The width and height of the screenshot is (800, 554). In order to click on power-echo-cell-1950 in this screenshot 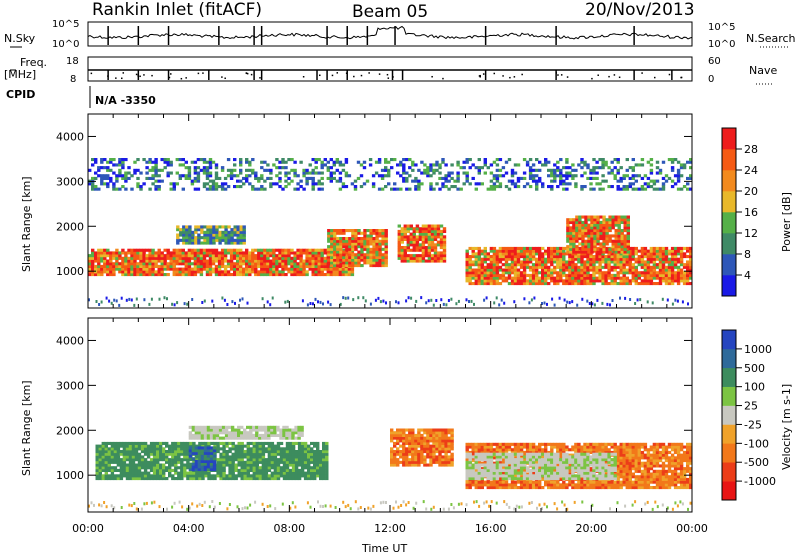, I will do `click(600, 262)`.